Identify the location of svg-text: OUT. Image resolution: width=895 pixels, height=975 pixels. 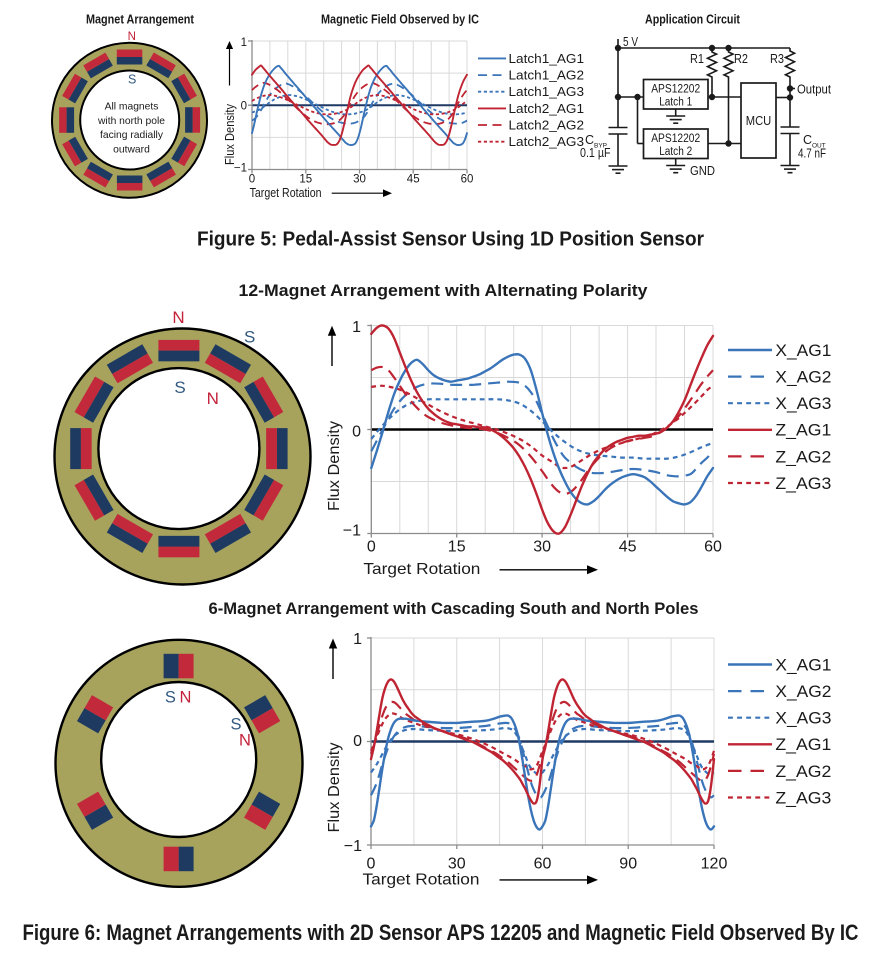
(819, 146).